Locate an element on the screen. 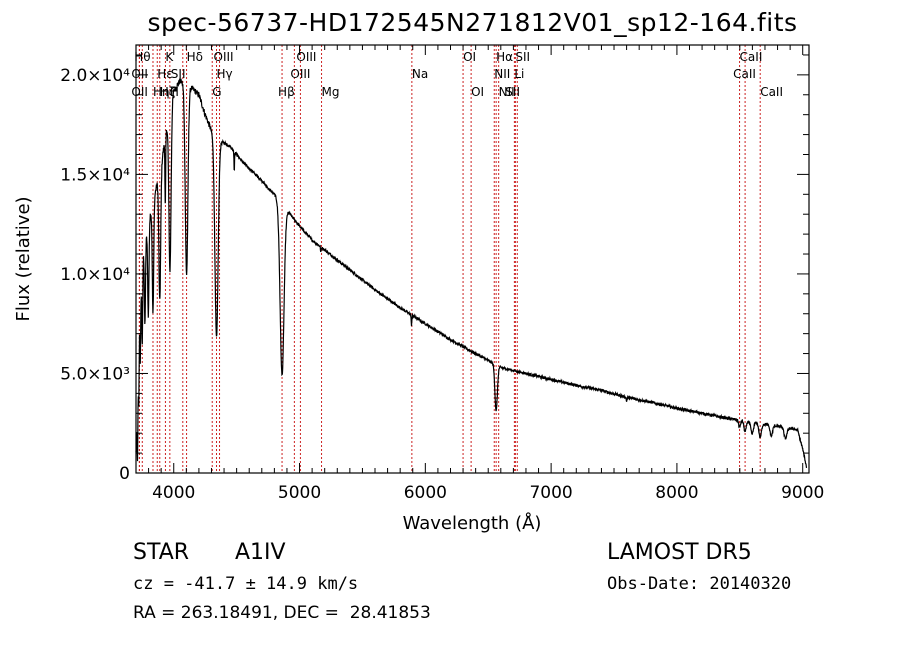  line-label: Hη is located at coordinates (161, 92).